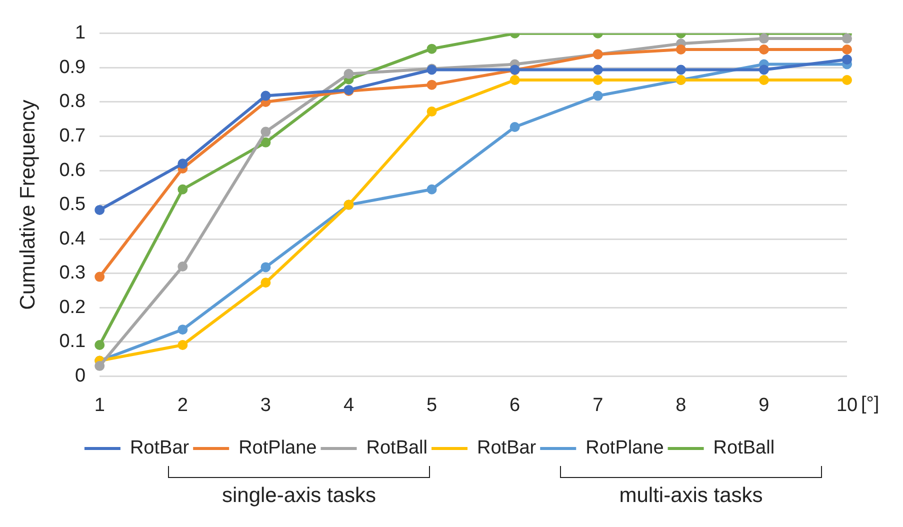 The height and width of the screenshot is (527, 903). What do you see at coordinates (72, 307) in the screenshot?
I see `y-tick-label: 0.2` at bounding box center [72, 307].